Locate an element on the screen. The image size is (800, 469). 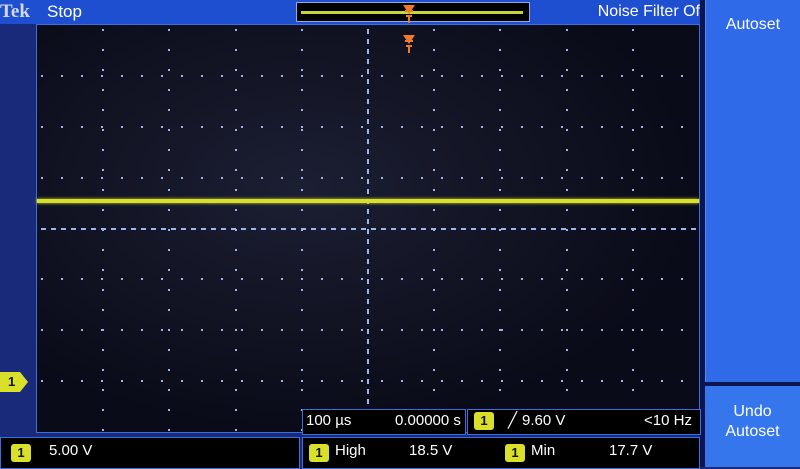
measurement-2-value: 17.7 V is located at coordinates (631, 450).